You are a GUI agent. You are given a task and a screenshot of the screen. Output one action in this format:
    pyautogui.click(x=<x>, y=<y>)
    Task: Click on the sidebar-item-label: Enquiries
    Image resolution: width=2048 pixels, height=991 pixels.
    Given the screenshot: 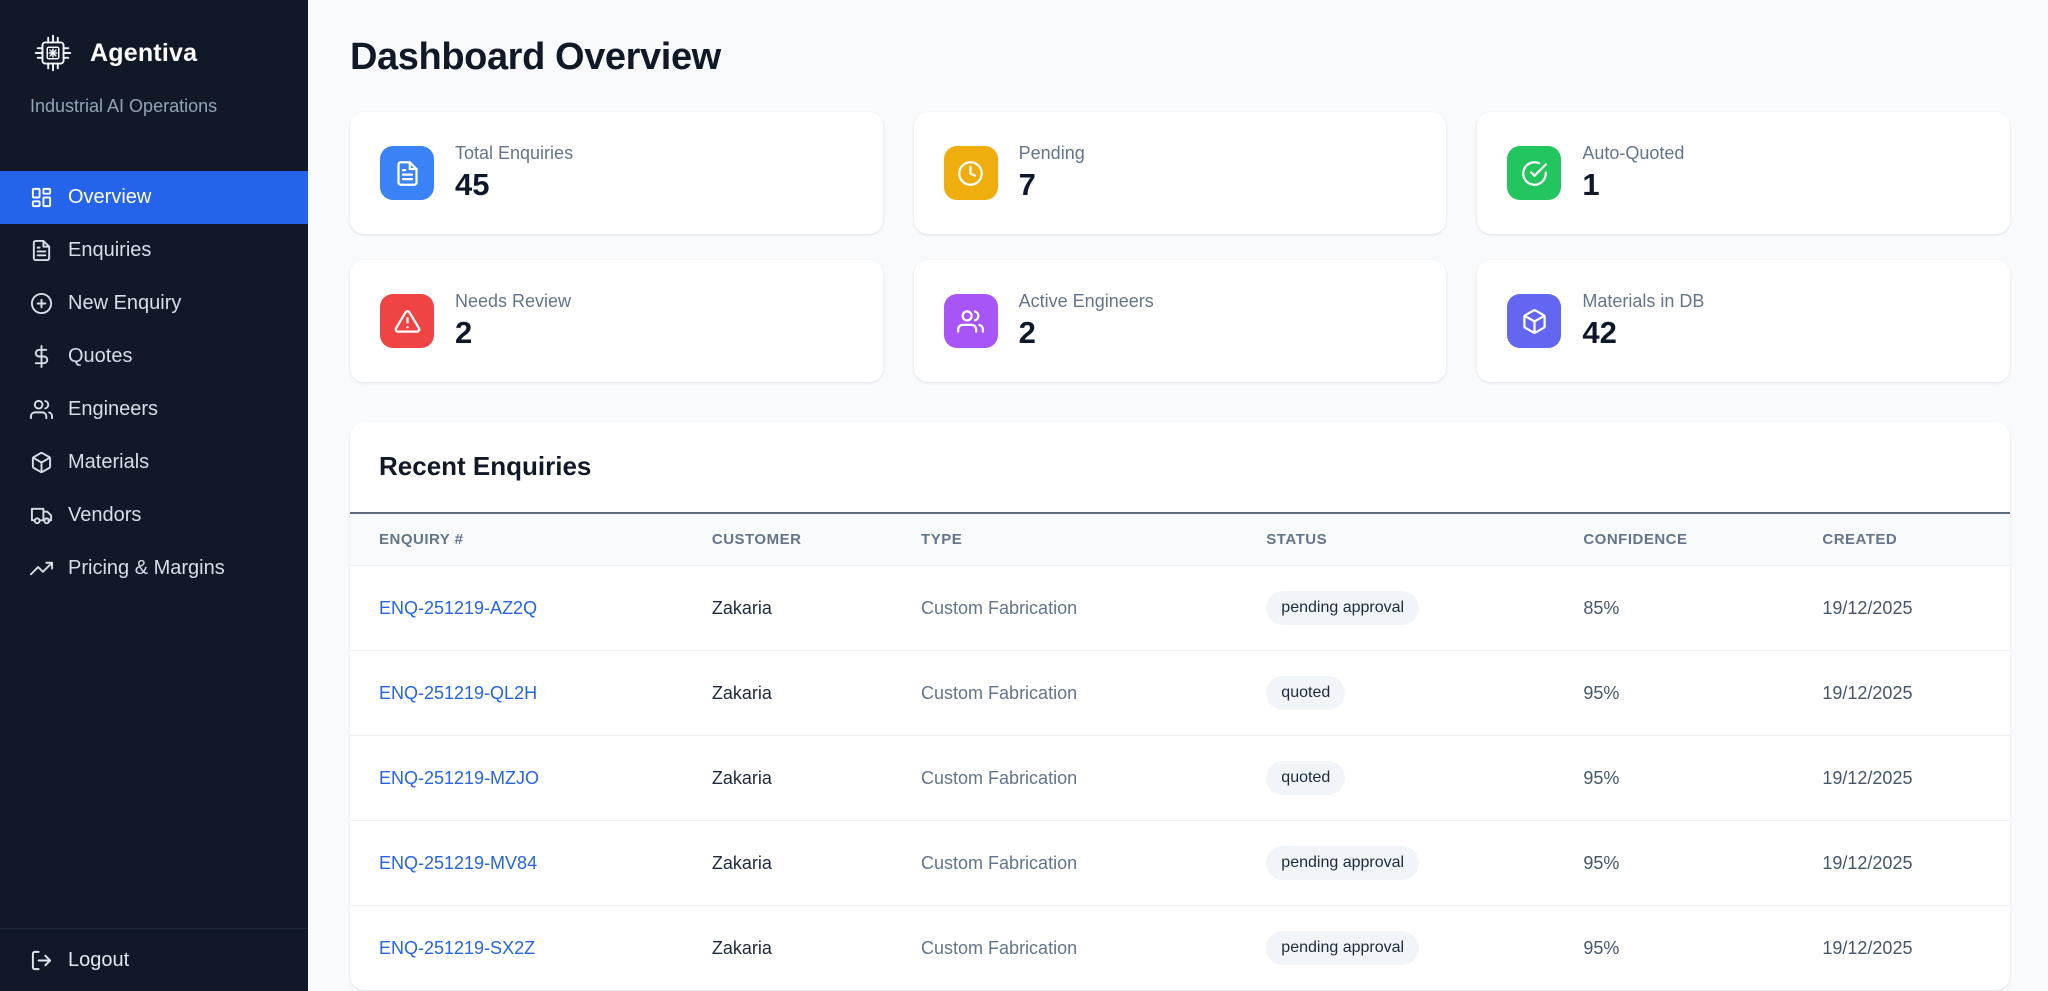 What is the action you would take?
    pyautogui.click(x=110, y=250)
    